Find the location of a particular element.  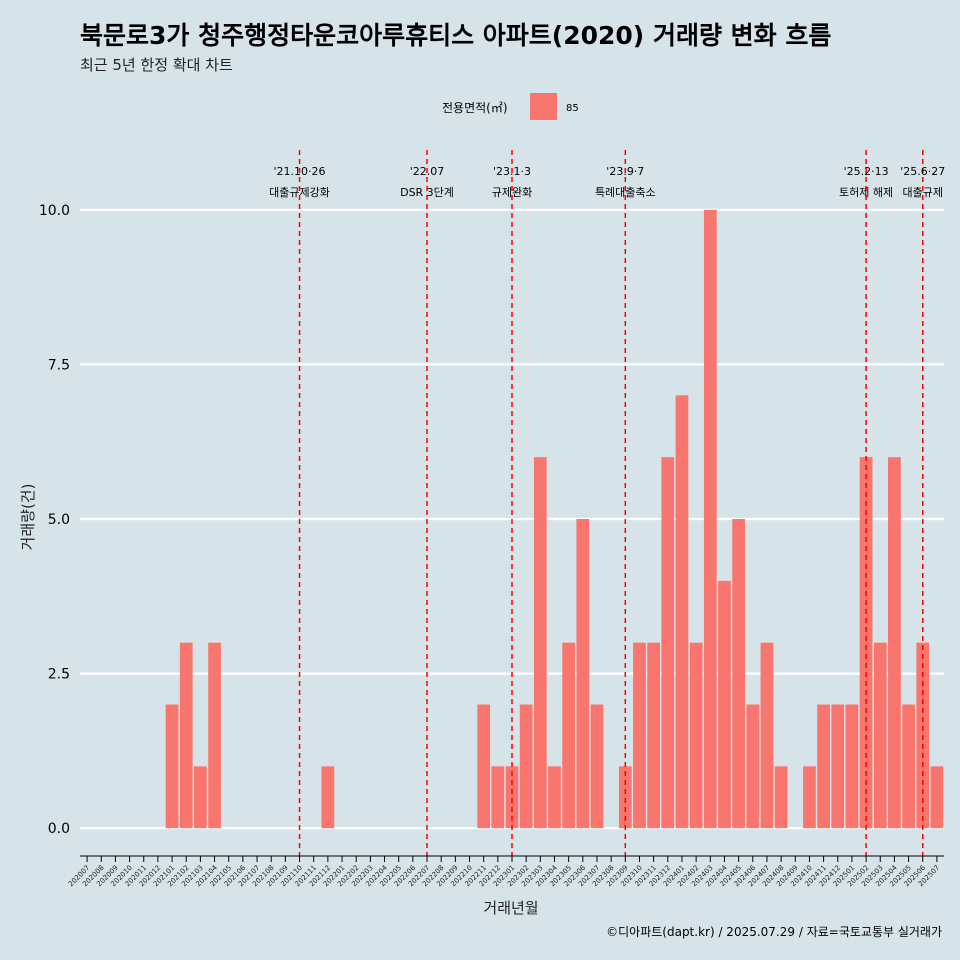

event-date-label: '21.10·26 is located at coordinates (300, 171).